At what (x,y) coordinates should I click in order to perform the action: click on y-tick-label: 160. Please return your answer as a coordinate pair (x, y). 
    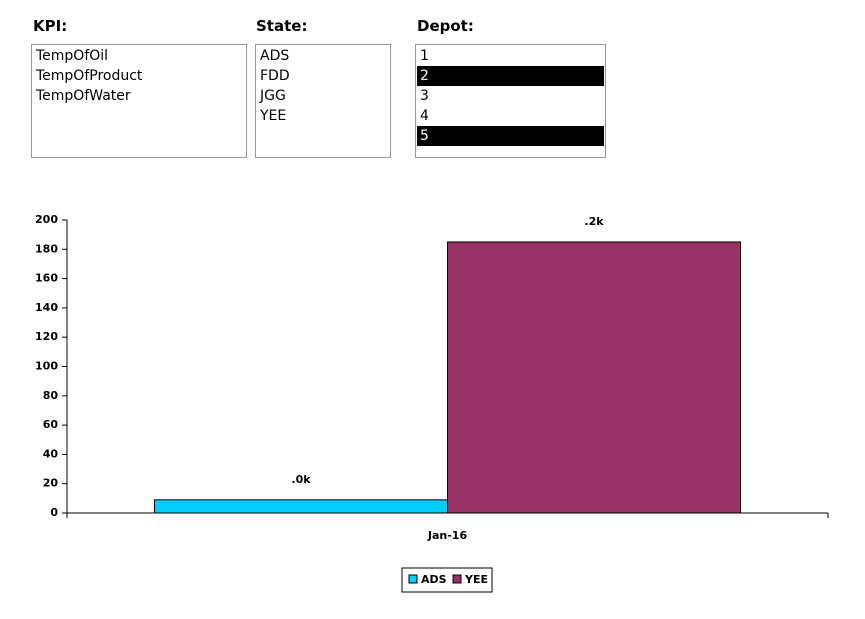
    Looking at the image, I should click on (46, 278).